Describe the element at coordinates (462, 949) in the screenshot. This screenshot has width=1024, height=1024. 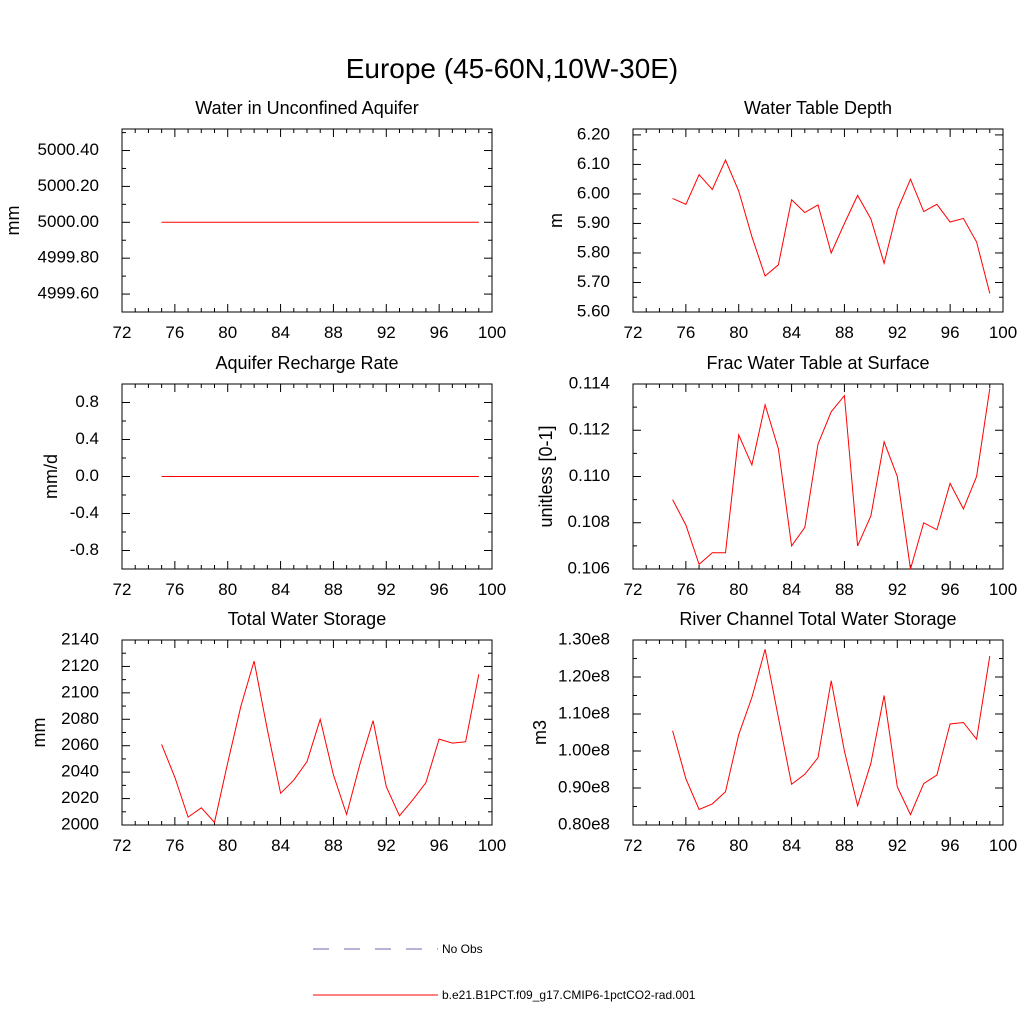
I see `legend-label: No Obs` at that location.